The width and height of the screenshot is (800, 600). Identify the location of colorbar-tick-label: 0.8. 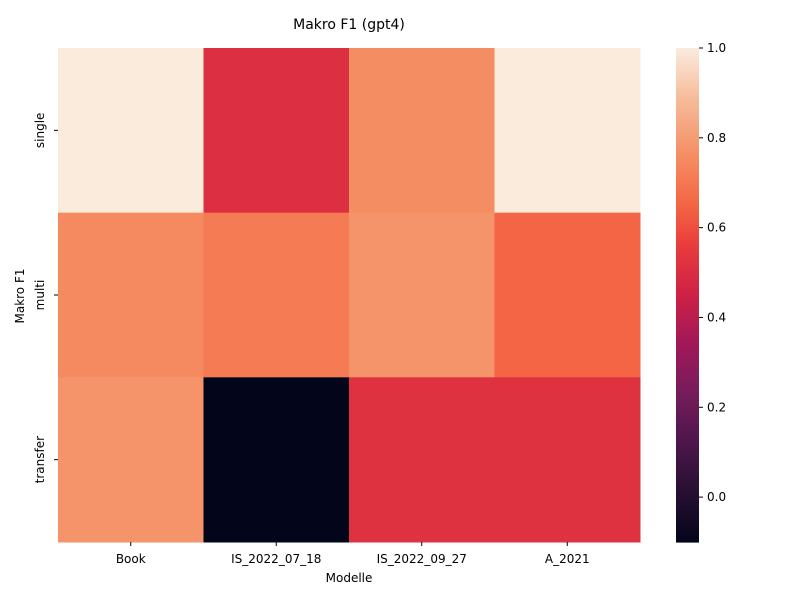
(716, 138).